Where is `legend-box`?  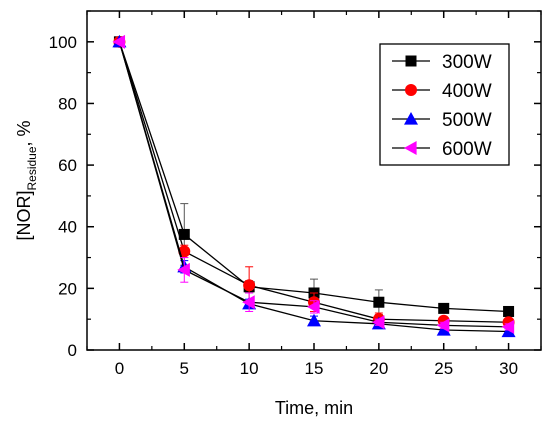 legend-box is located at coordinates (444, 104).